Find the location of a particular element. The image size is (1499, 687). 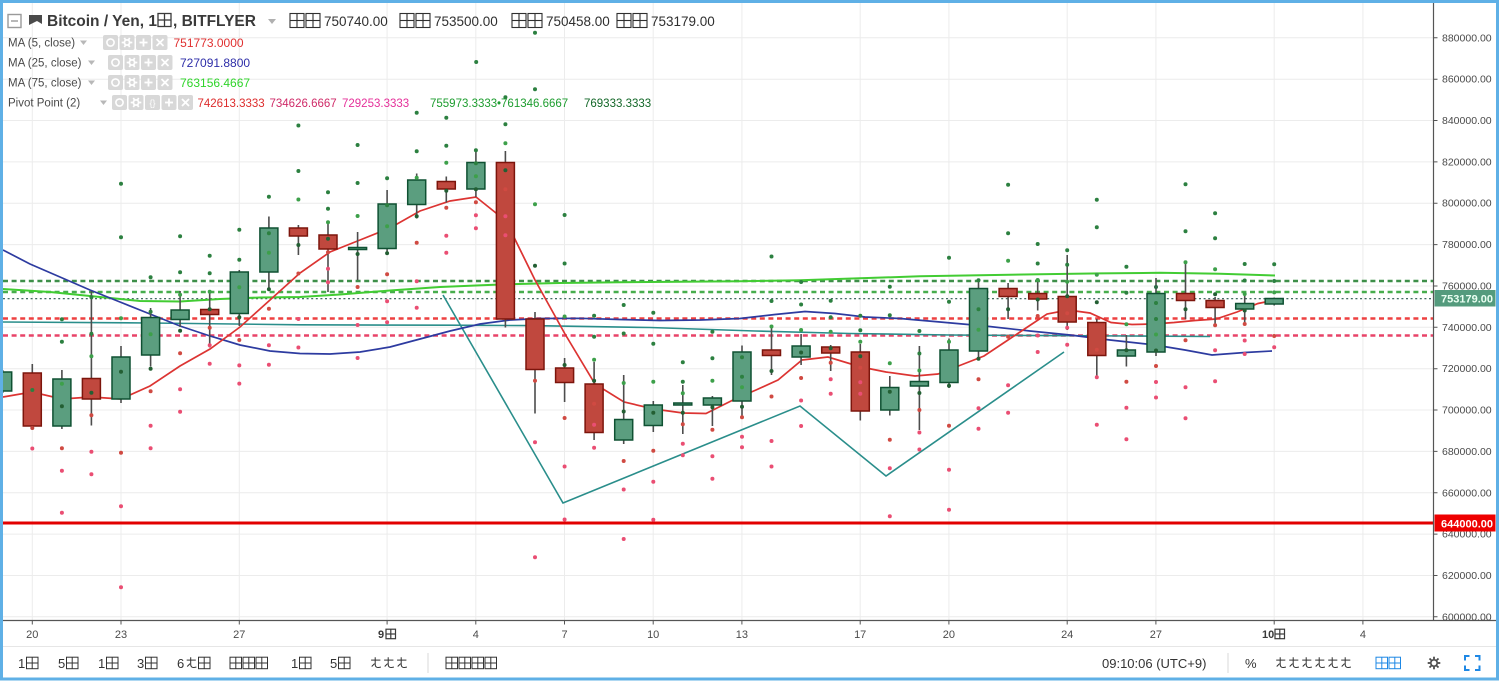

svg-text: •761346.6667 is located at coordinates (532, 104).